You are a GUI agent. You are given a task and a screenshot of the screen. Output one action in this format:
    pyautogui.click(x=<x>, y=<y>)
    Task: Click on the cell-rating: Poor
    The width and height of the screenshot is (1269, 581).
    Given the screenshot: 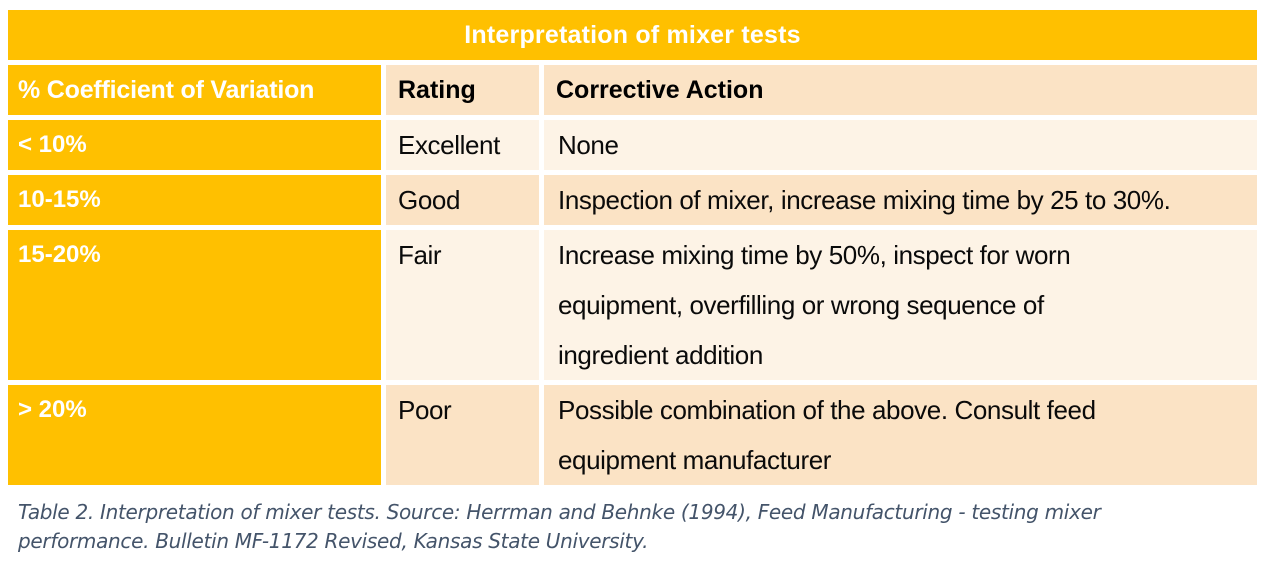 What is the action you would take?
    pyautogui.click(x=462, y=435)
    